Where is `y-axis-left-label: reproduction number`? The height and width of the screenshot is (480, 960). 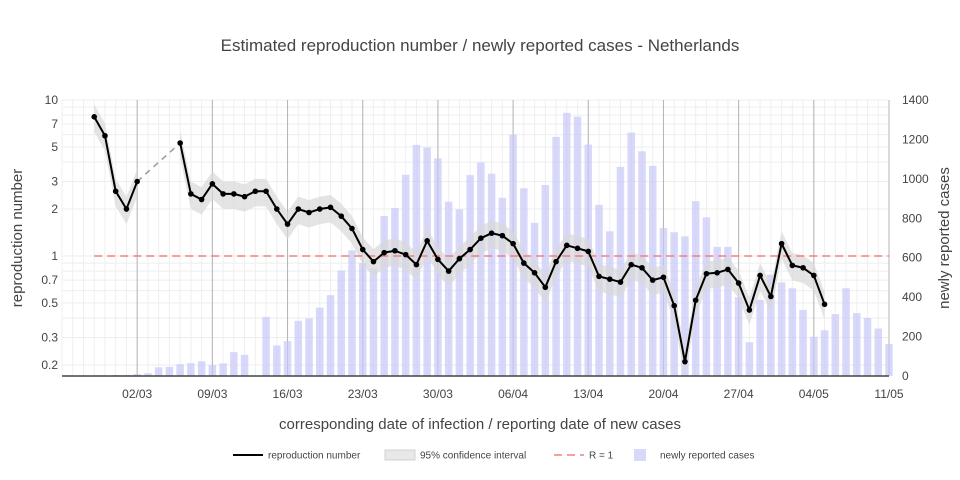
y-axis-left-label: reproduction number is located at coordinates (17, 238).